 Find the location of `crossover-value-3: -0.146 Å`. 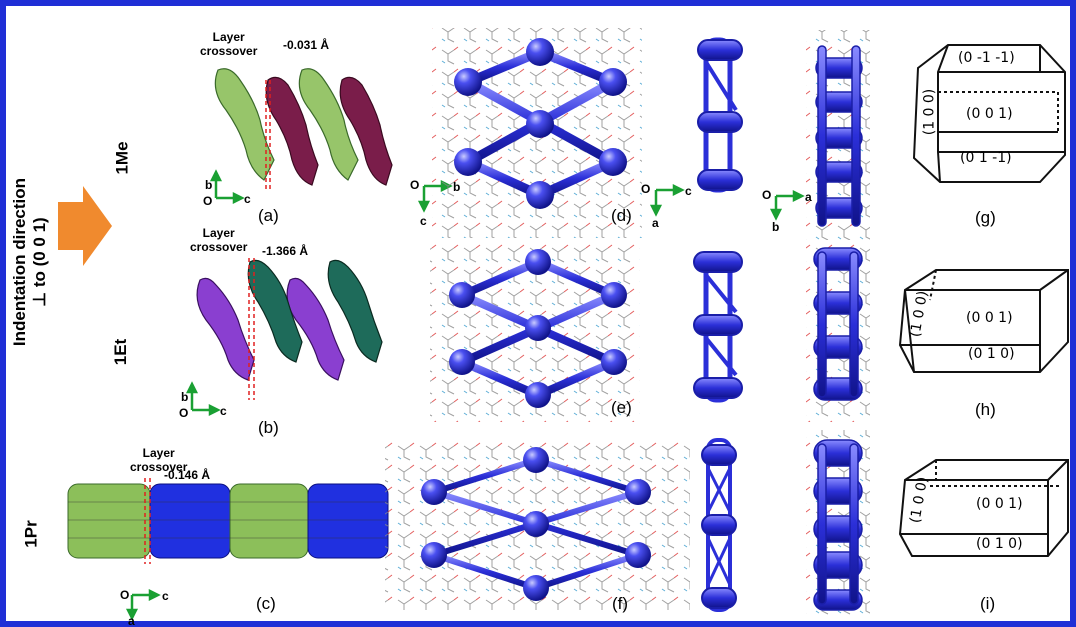

crossover-value-3: -0.146 Å is located at coordinates (187, 475).